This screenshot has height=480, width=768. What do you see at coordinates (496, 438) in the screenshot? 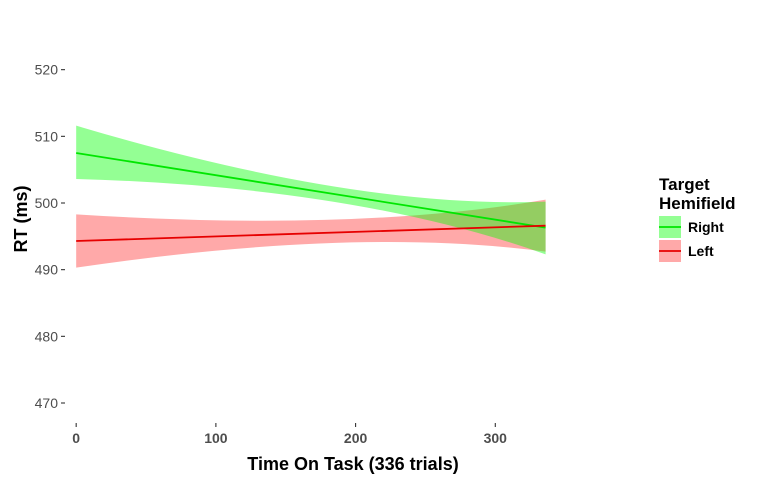
I see `x-tick-label: 300` at bounding box center [496, 438].